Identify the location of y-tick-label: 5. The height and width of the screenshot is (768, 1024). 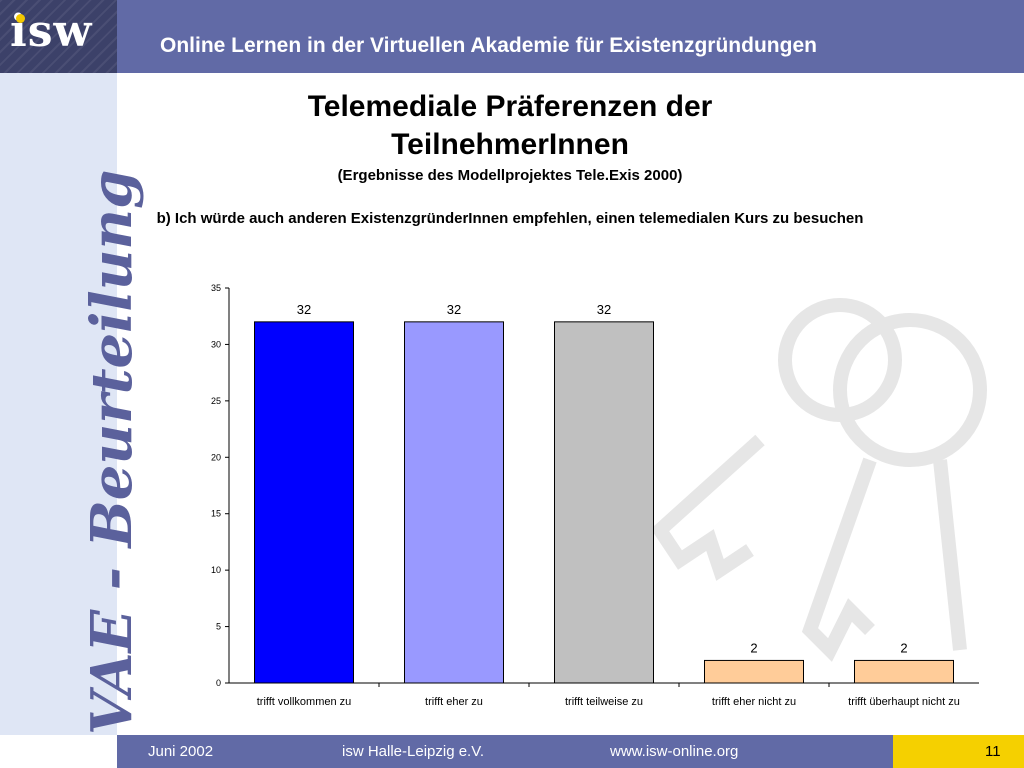
(218, 627).